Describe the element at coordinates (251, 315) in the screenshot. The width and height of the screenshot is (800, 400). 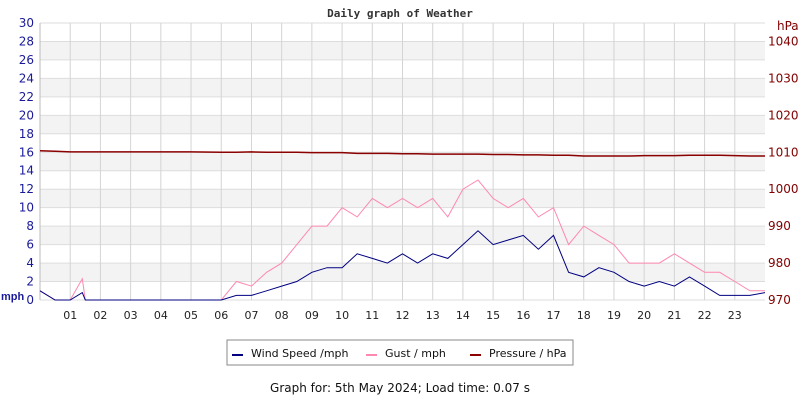
I see `x-tick-label: 07` at that location.